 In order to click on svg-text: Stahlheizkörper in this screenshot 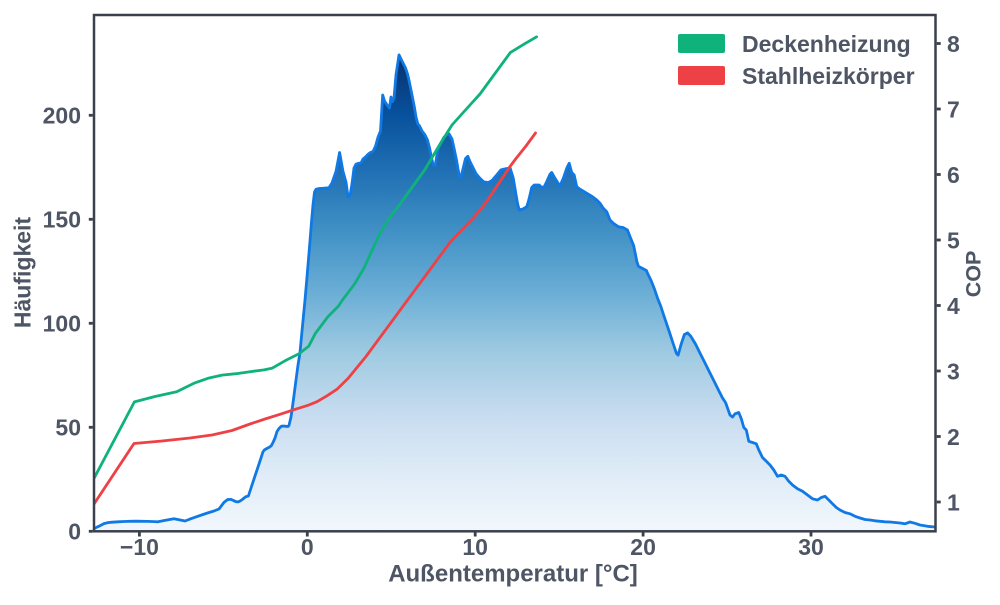, I will do `click(828, 76)`.